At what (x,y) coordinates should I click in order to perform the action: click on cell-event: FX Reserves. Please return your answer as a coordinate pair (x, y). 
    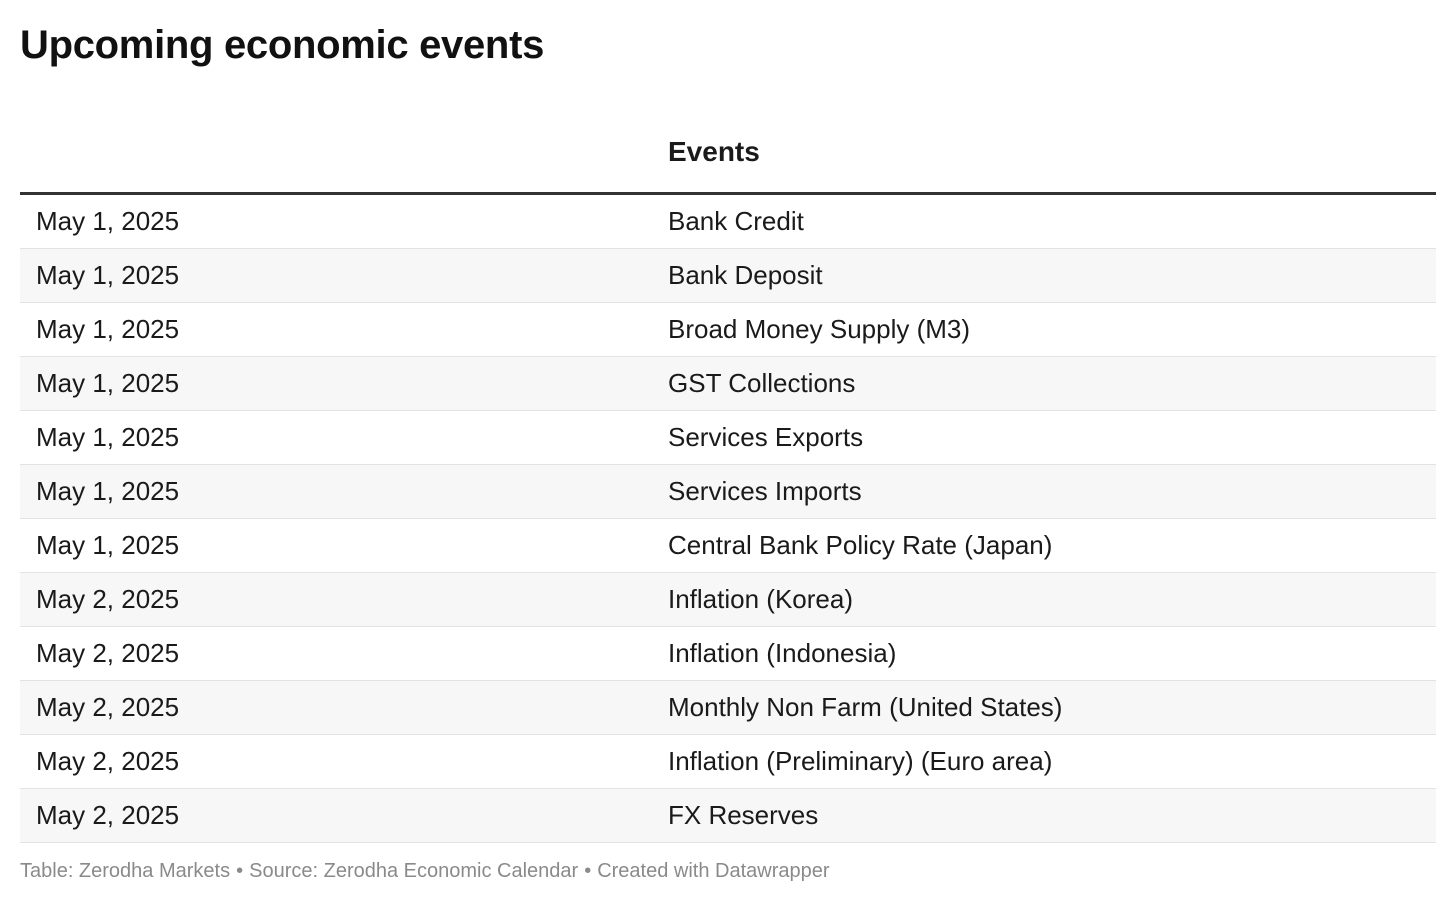
    Looking at the image, I should click on (1052, 815).